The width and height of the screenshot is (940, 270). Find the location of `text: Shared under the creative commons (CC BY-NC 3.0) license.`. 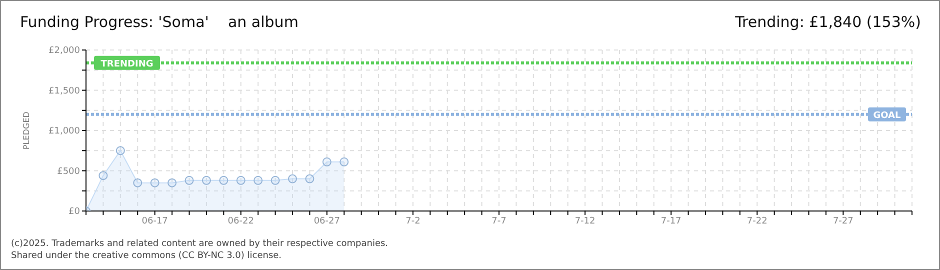

text: Shared under the creative commons (CC BY-NC 3.0) license. is located at coordinates (147, 256).